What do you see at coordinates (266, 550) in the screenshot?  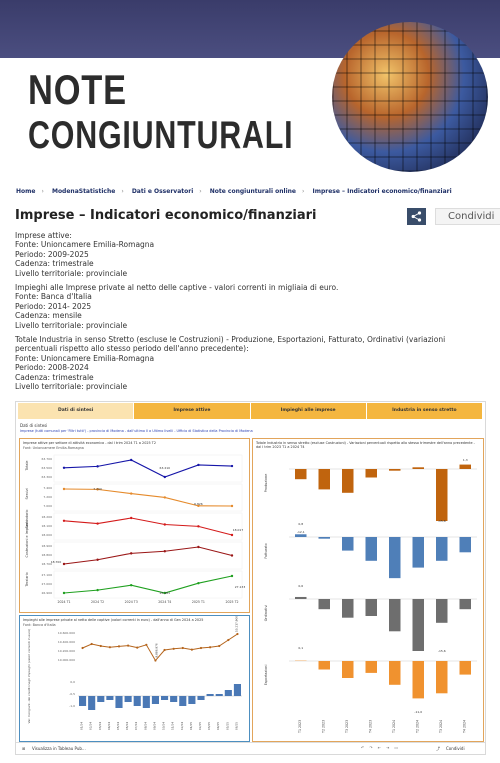 I see `row-label-1: Fatturato` at bounding box center [266, 550].